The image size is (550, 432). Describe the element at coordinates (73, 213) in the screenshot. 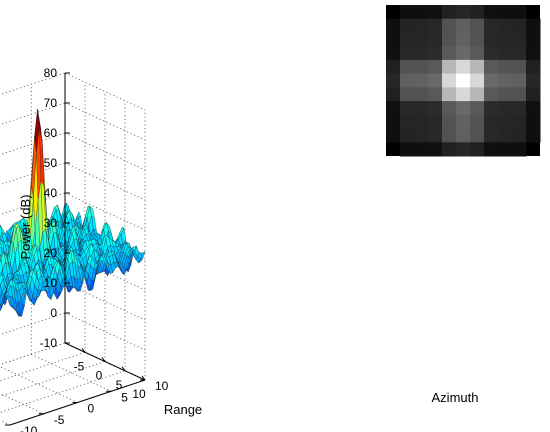

I see `surface-mesh` at that location.